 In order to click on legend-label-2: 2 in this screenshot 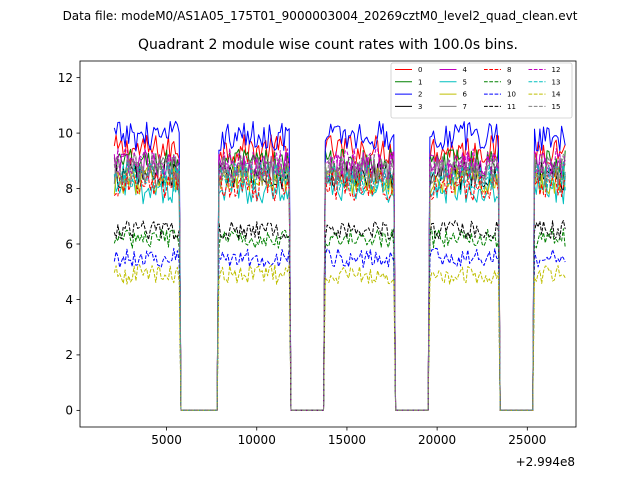, I will do `click(420, 95)`.